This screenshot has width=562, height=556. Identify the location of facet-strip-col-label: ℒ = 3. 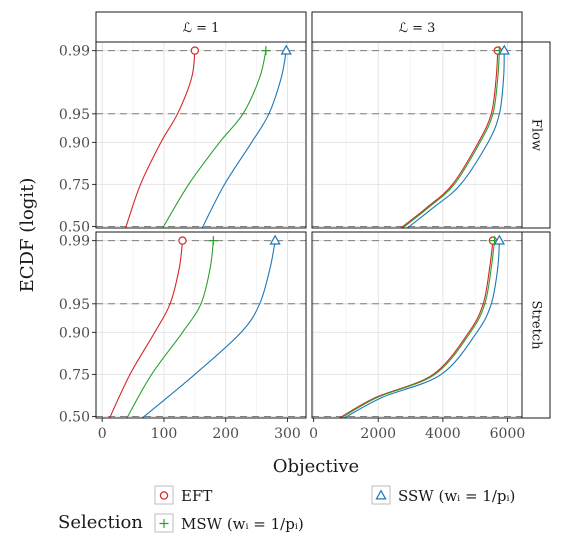
(417, 28).